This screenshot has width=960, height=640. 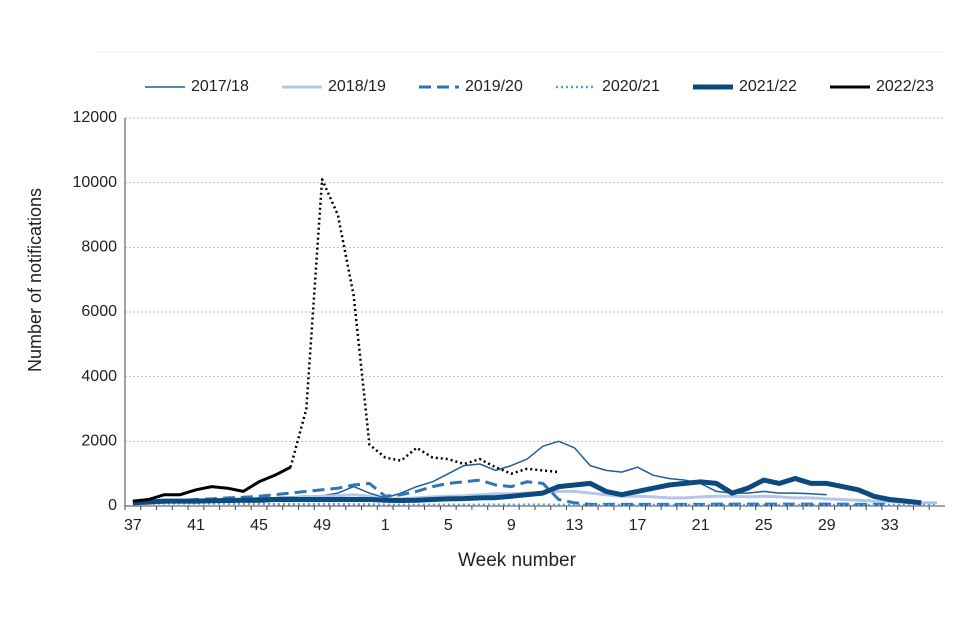 What do you see at coordinates (322, 525) in the screenshot?
I see `x-tick-label: 49` at bounding box center [322, 525].